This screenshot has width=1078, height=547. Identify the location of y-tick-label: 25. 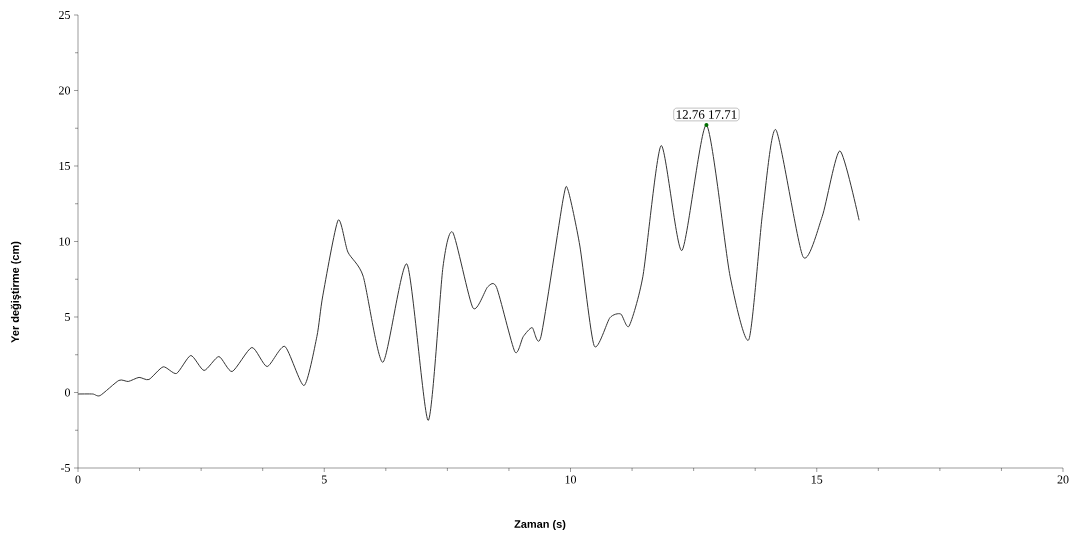
(65, 14).